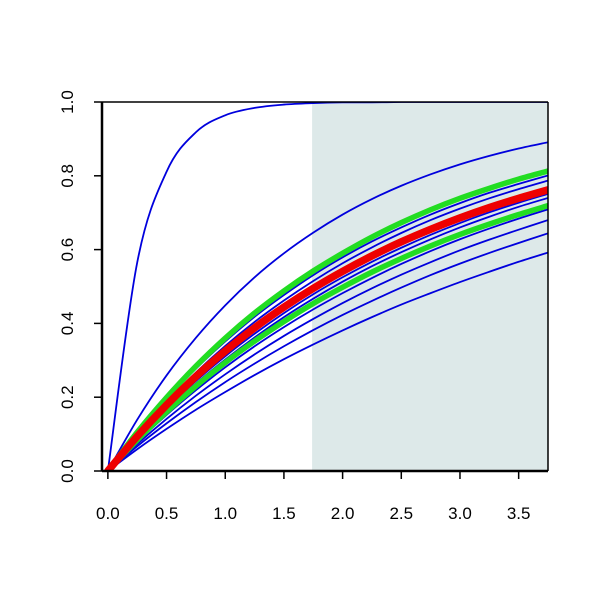 The width and height of the screenshot is (600, 605). Describe the element at coordinates (67, 102) in the screenshot. I see `y-tick-label: 1.0` at that location.